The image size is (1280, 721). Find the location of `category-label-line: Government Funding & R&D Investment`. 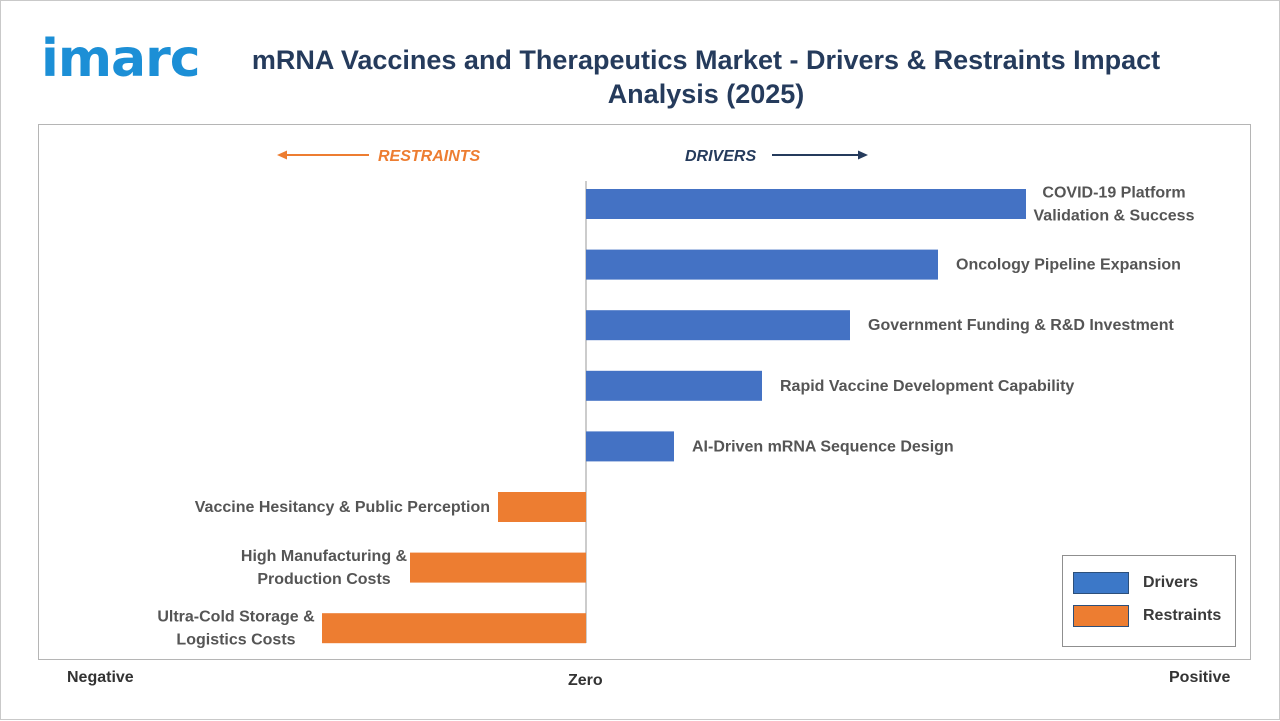

category-label-line: Government Funding & R&D Investment is located at coordinates (1021, 325).